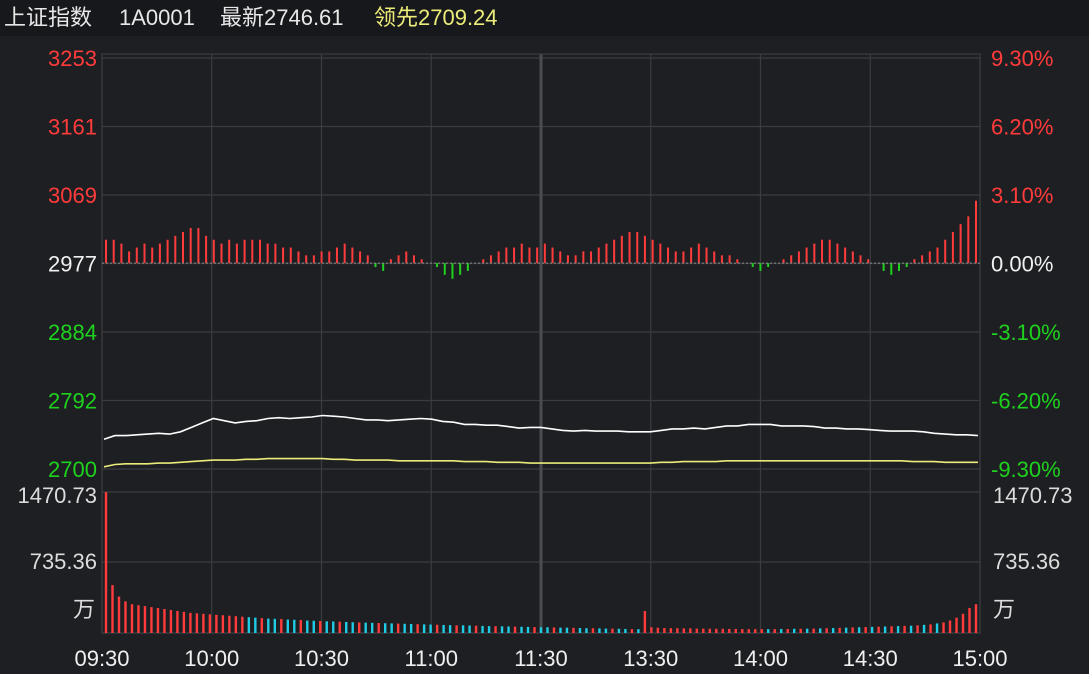  I want to click on price-tick-left: 3253, so click(72, 58).